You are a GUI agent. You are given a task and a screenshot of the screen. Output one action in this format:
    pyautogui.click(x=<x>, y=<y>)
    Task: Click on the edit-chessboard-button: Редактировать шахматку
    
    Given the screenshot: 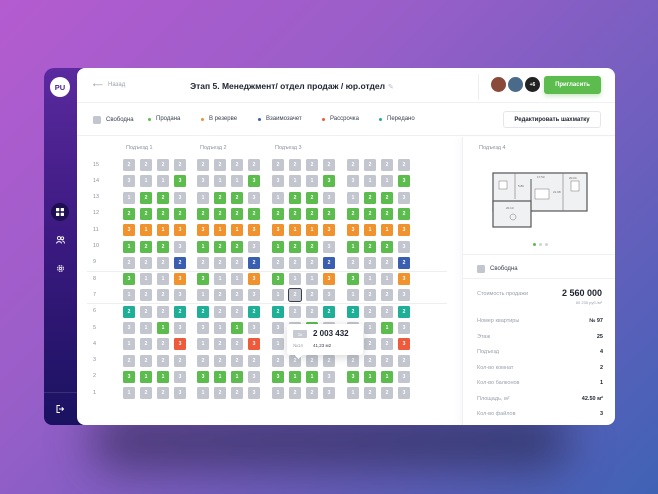 What is the action you would take?
    pyautogui.click(x=552, y=119)
    